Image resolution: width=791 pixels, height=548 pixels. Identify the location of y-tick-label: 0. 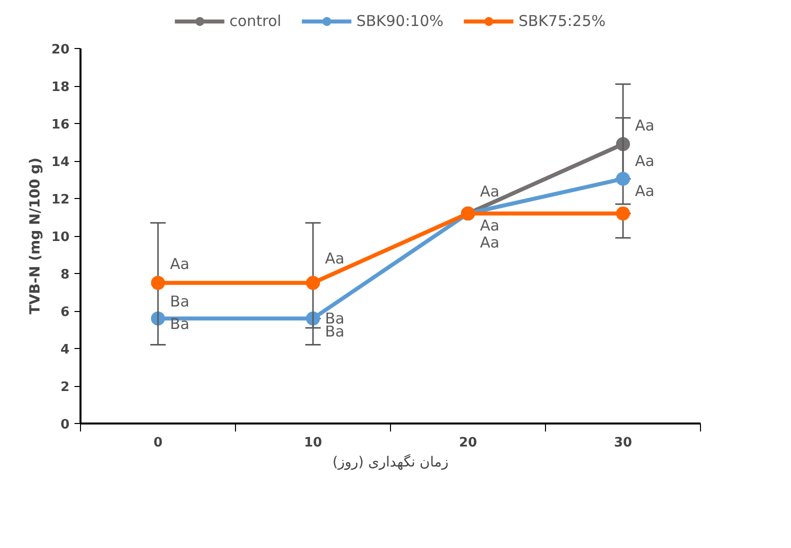
(65, 425).